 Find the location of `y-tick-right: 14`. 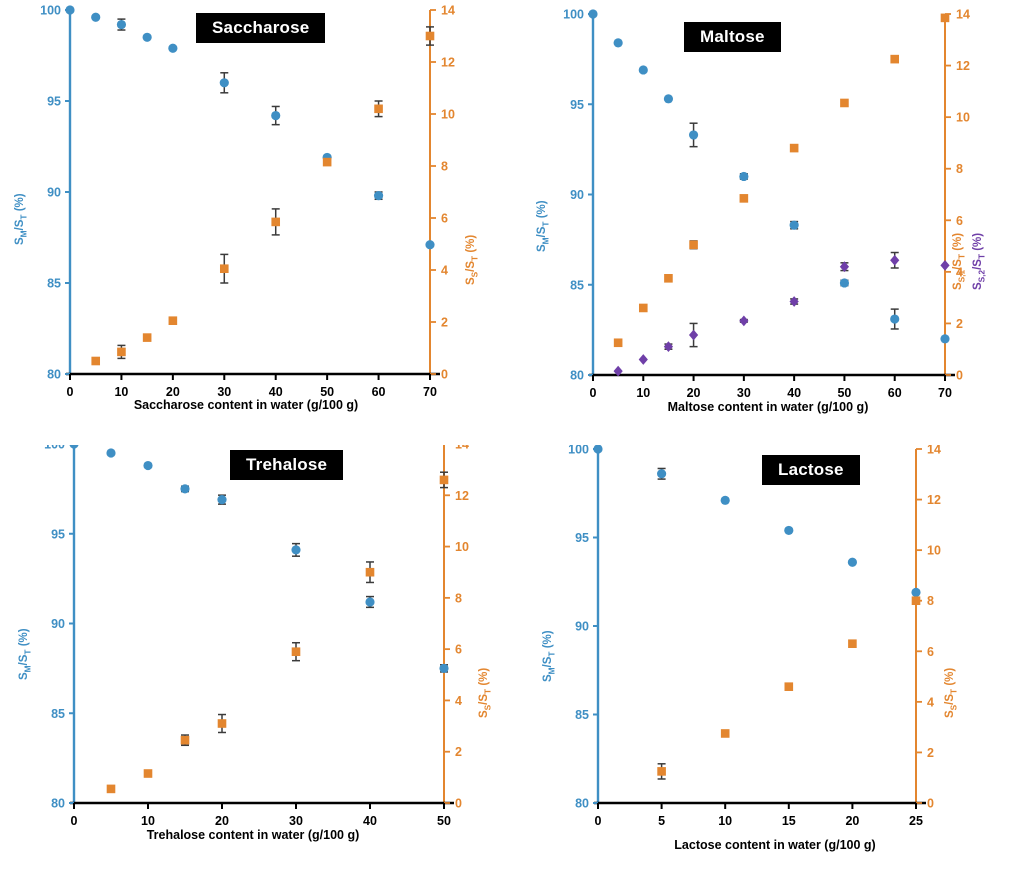

y-tick-right: 14 is located at coordinates (462, 448).